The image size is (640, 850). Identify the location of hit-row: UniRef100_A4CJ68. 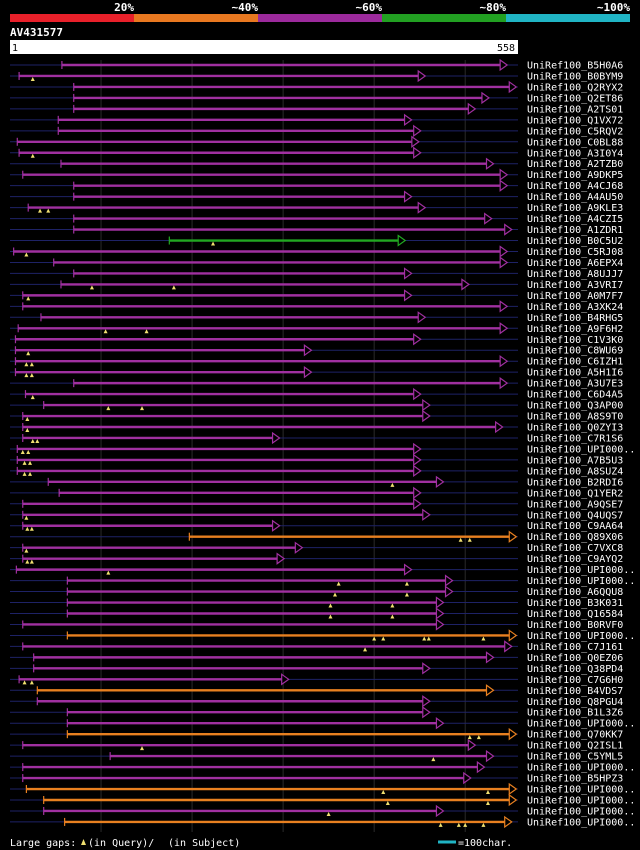
(316, 185).